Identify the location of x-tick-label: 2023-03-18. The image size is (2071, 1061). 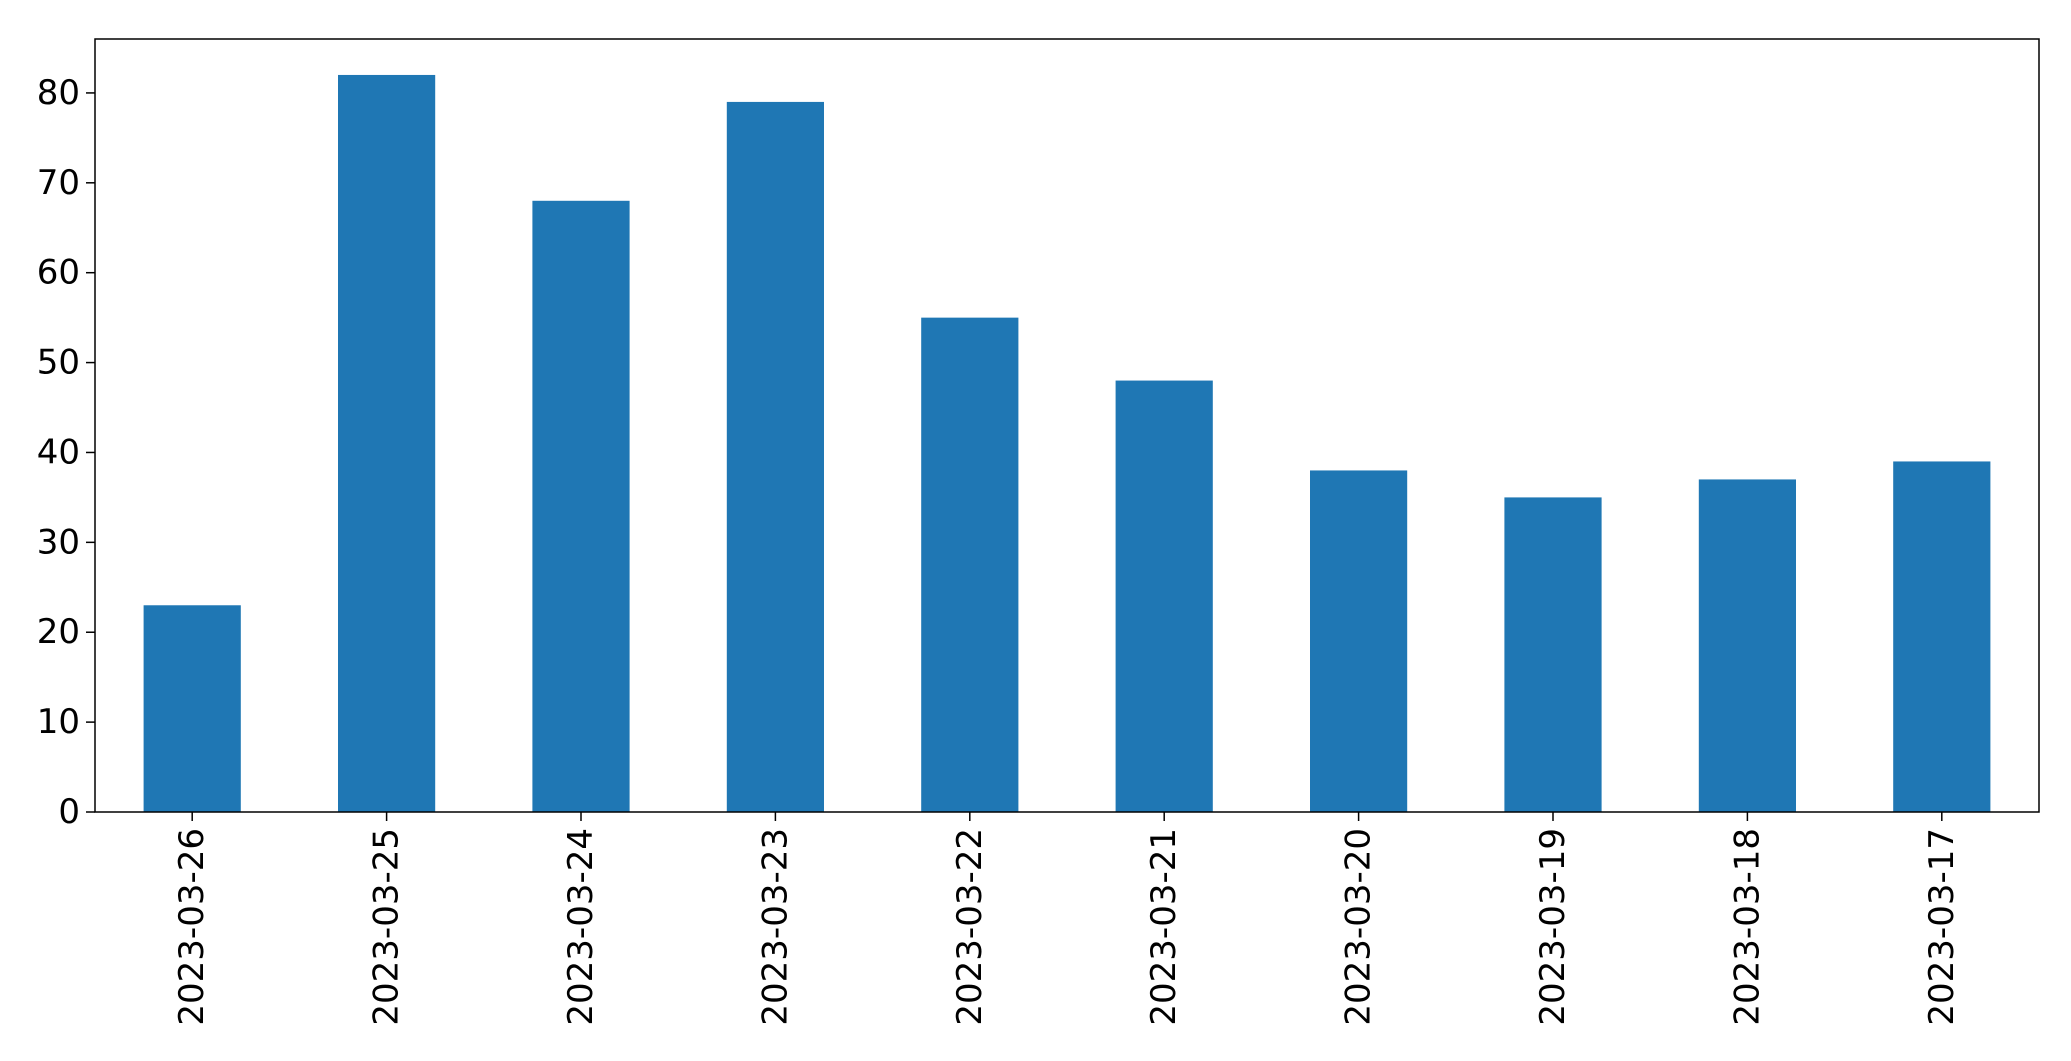
(1747, 927).